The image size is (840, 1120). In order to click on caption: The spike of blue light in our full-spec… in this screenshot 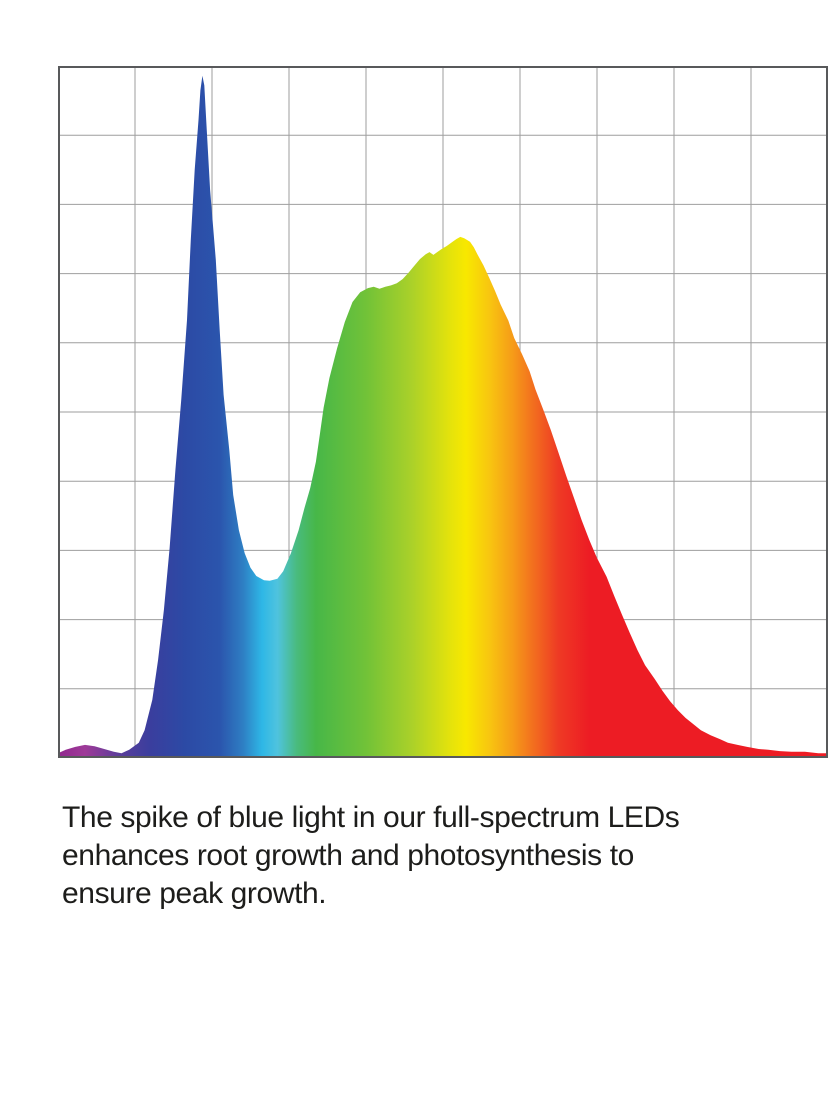, I will do `click(432, 856)`.